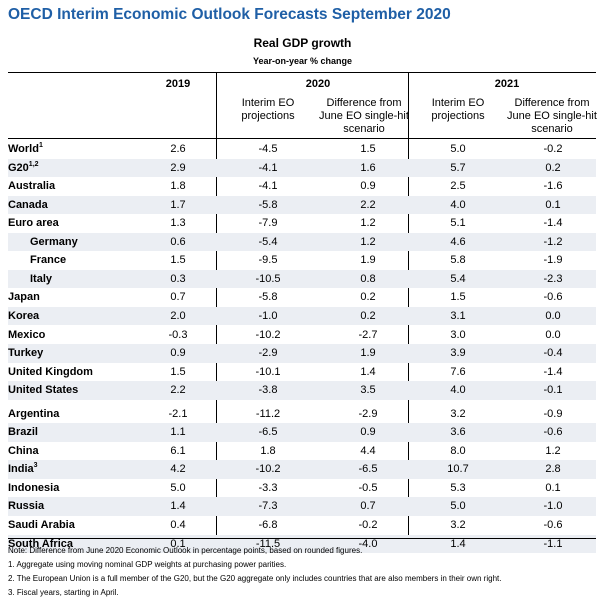 Image resolution: width=605 pixels, height=603 pixels. Describe the element at coordinates (458, 167) in the screenshot. I see `value-cell: 5.7` at that location.